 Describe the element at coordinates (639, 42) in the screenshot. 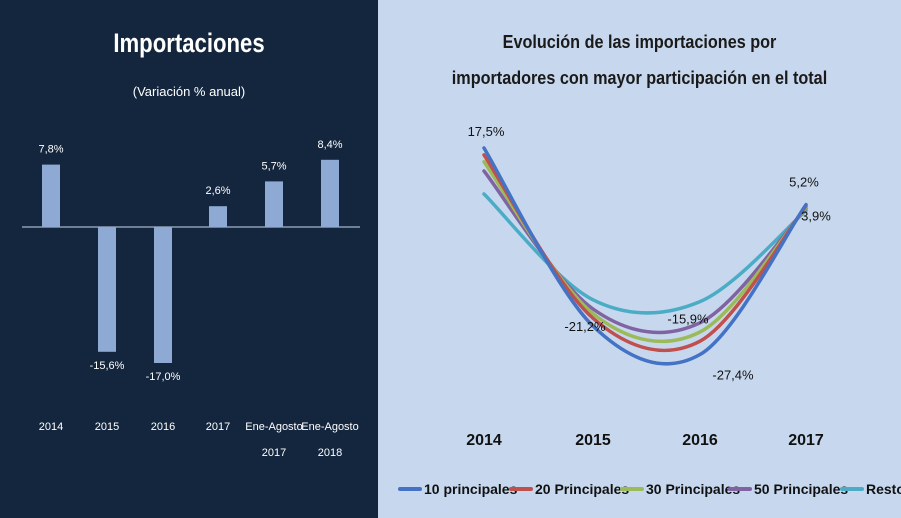

I see `line-chart-title-line-1: Evolución de las importaciones por` at that location.